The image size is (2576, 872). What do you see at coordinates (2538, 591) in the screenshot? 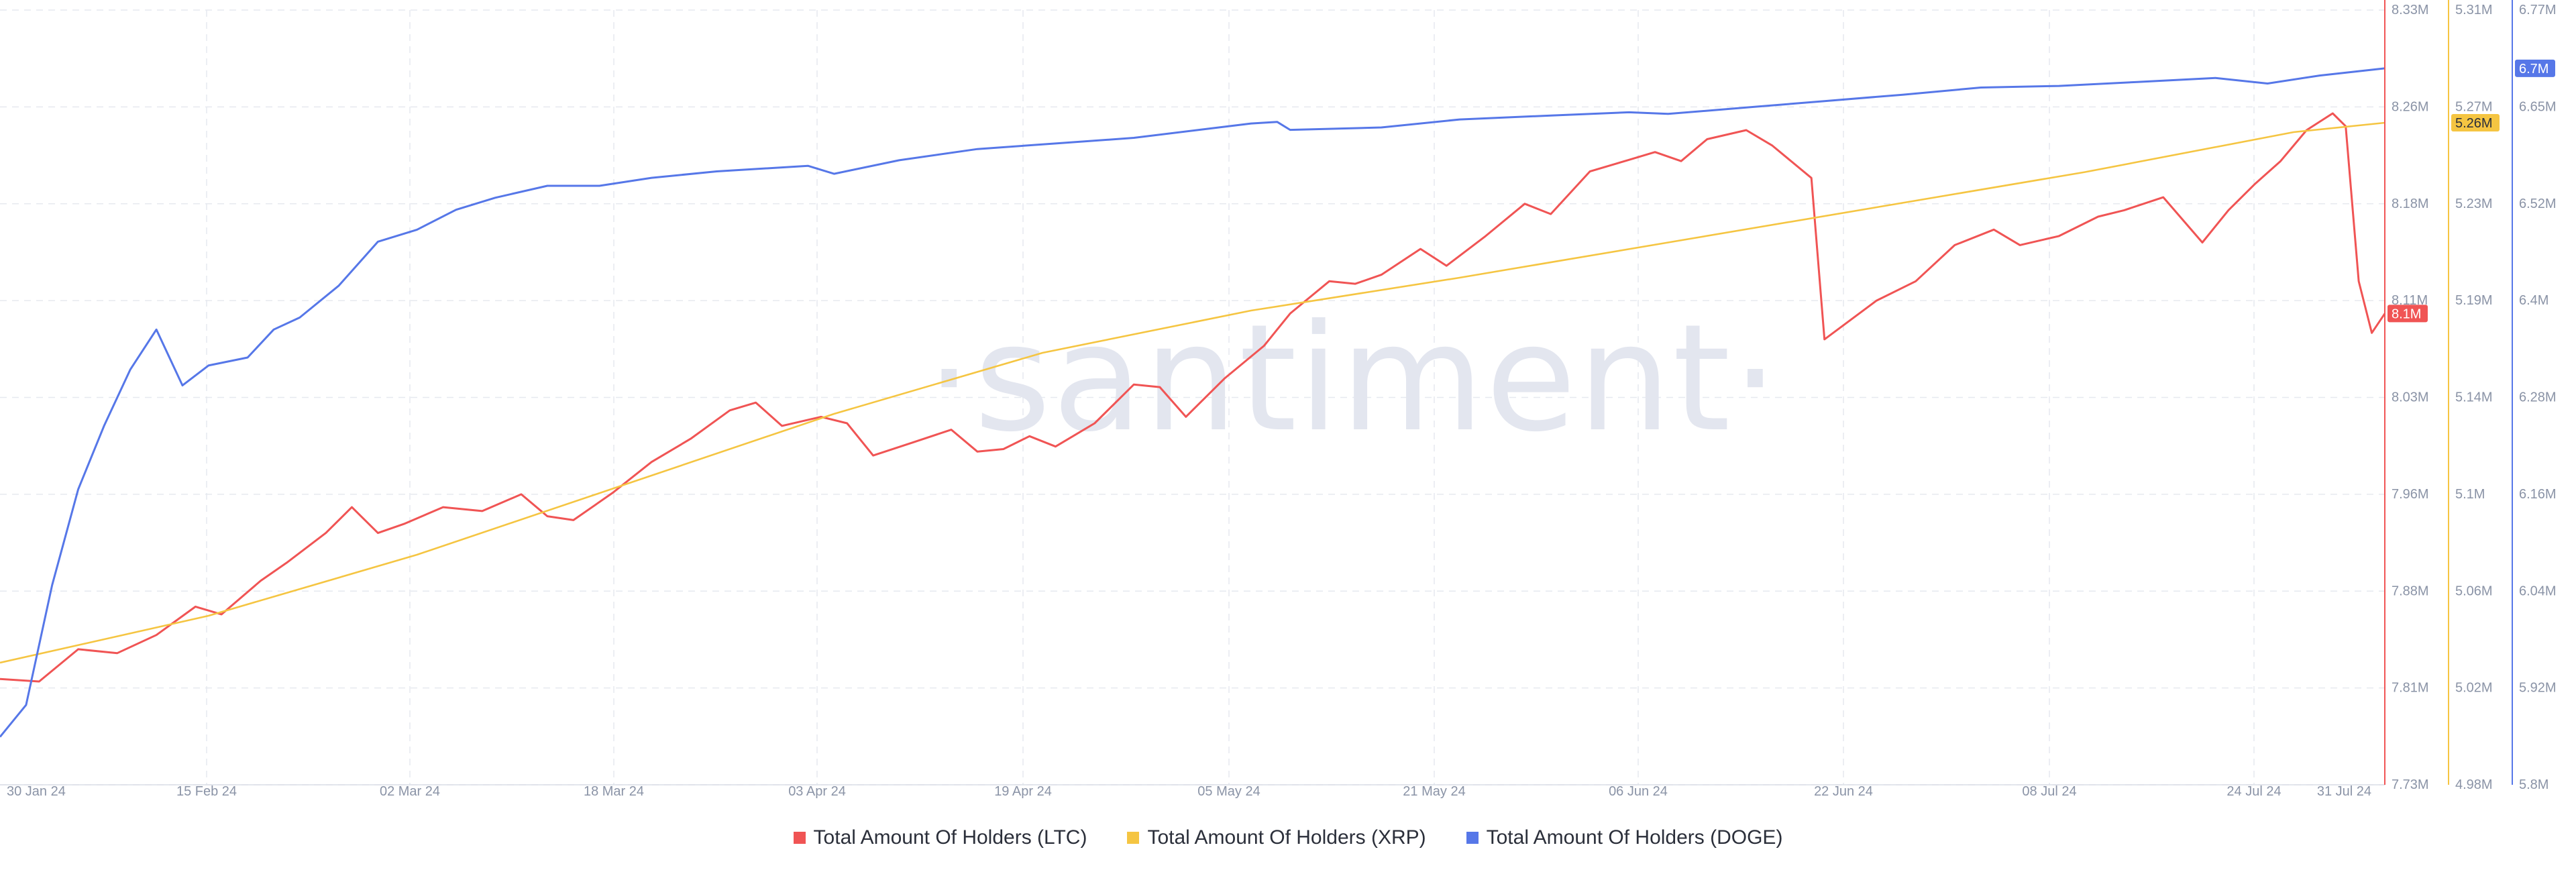
I see `y-tick-label-doge: 6.04M` at bounding box center [2538, 591].